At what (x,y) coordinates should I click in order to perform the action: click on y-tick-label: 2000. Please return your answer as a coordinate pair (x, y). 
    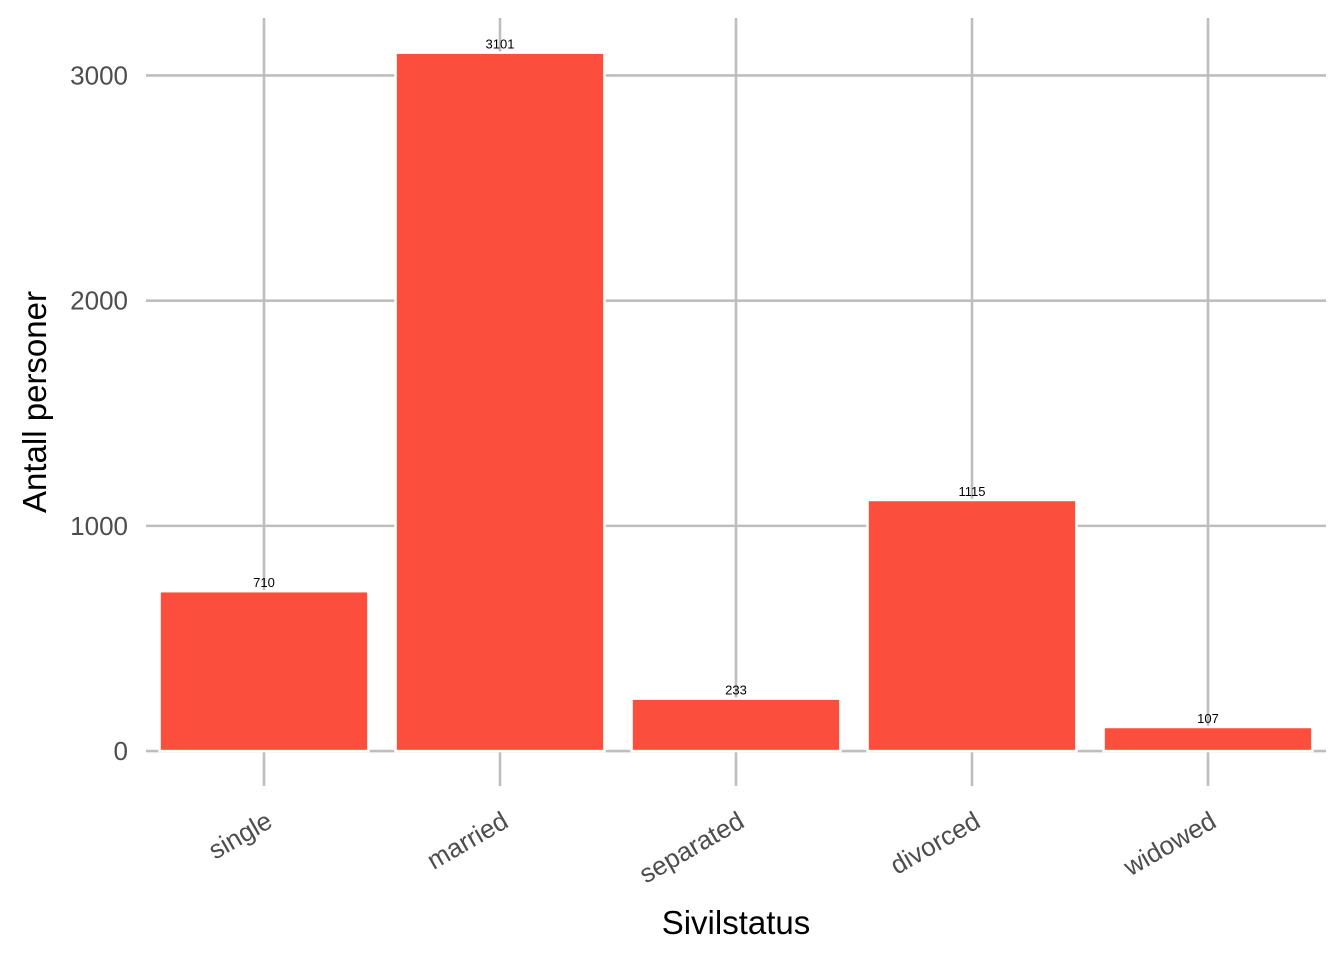
    Looking at the image, I should click on (99, 301).